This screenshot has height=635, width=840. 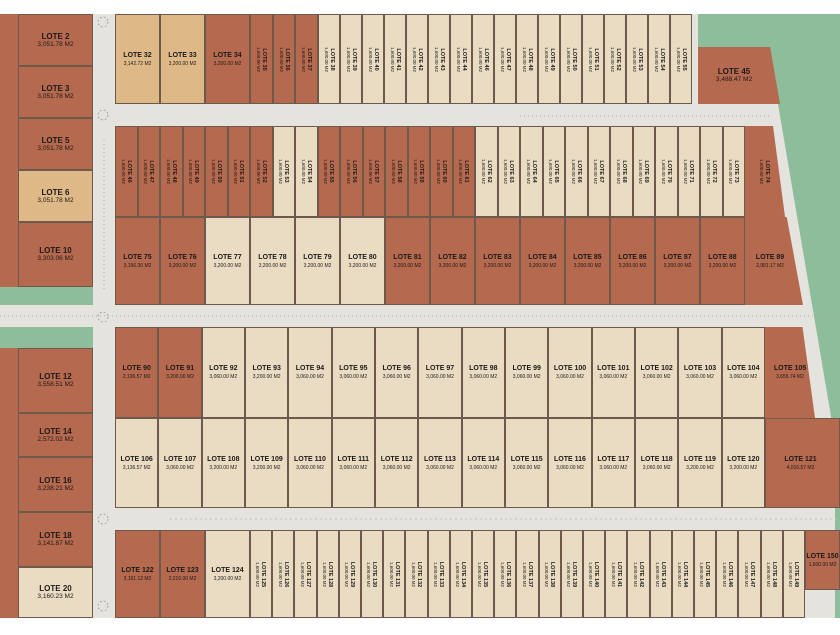 I want to click on lot-lote-76: LOTE 76 3,200.00 M2, so click(x=182, y=261).